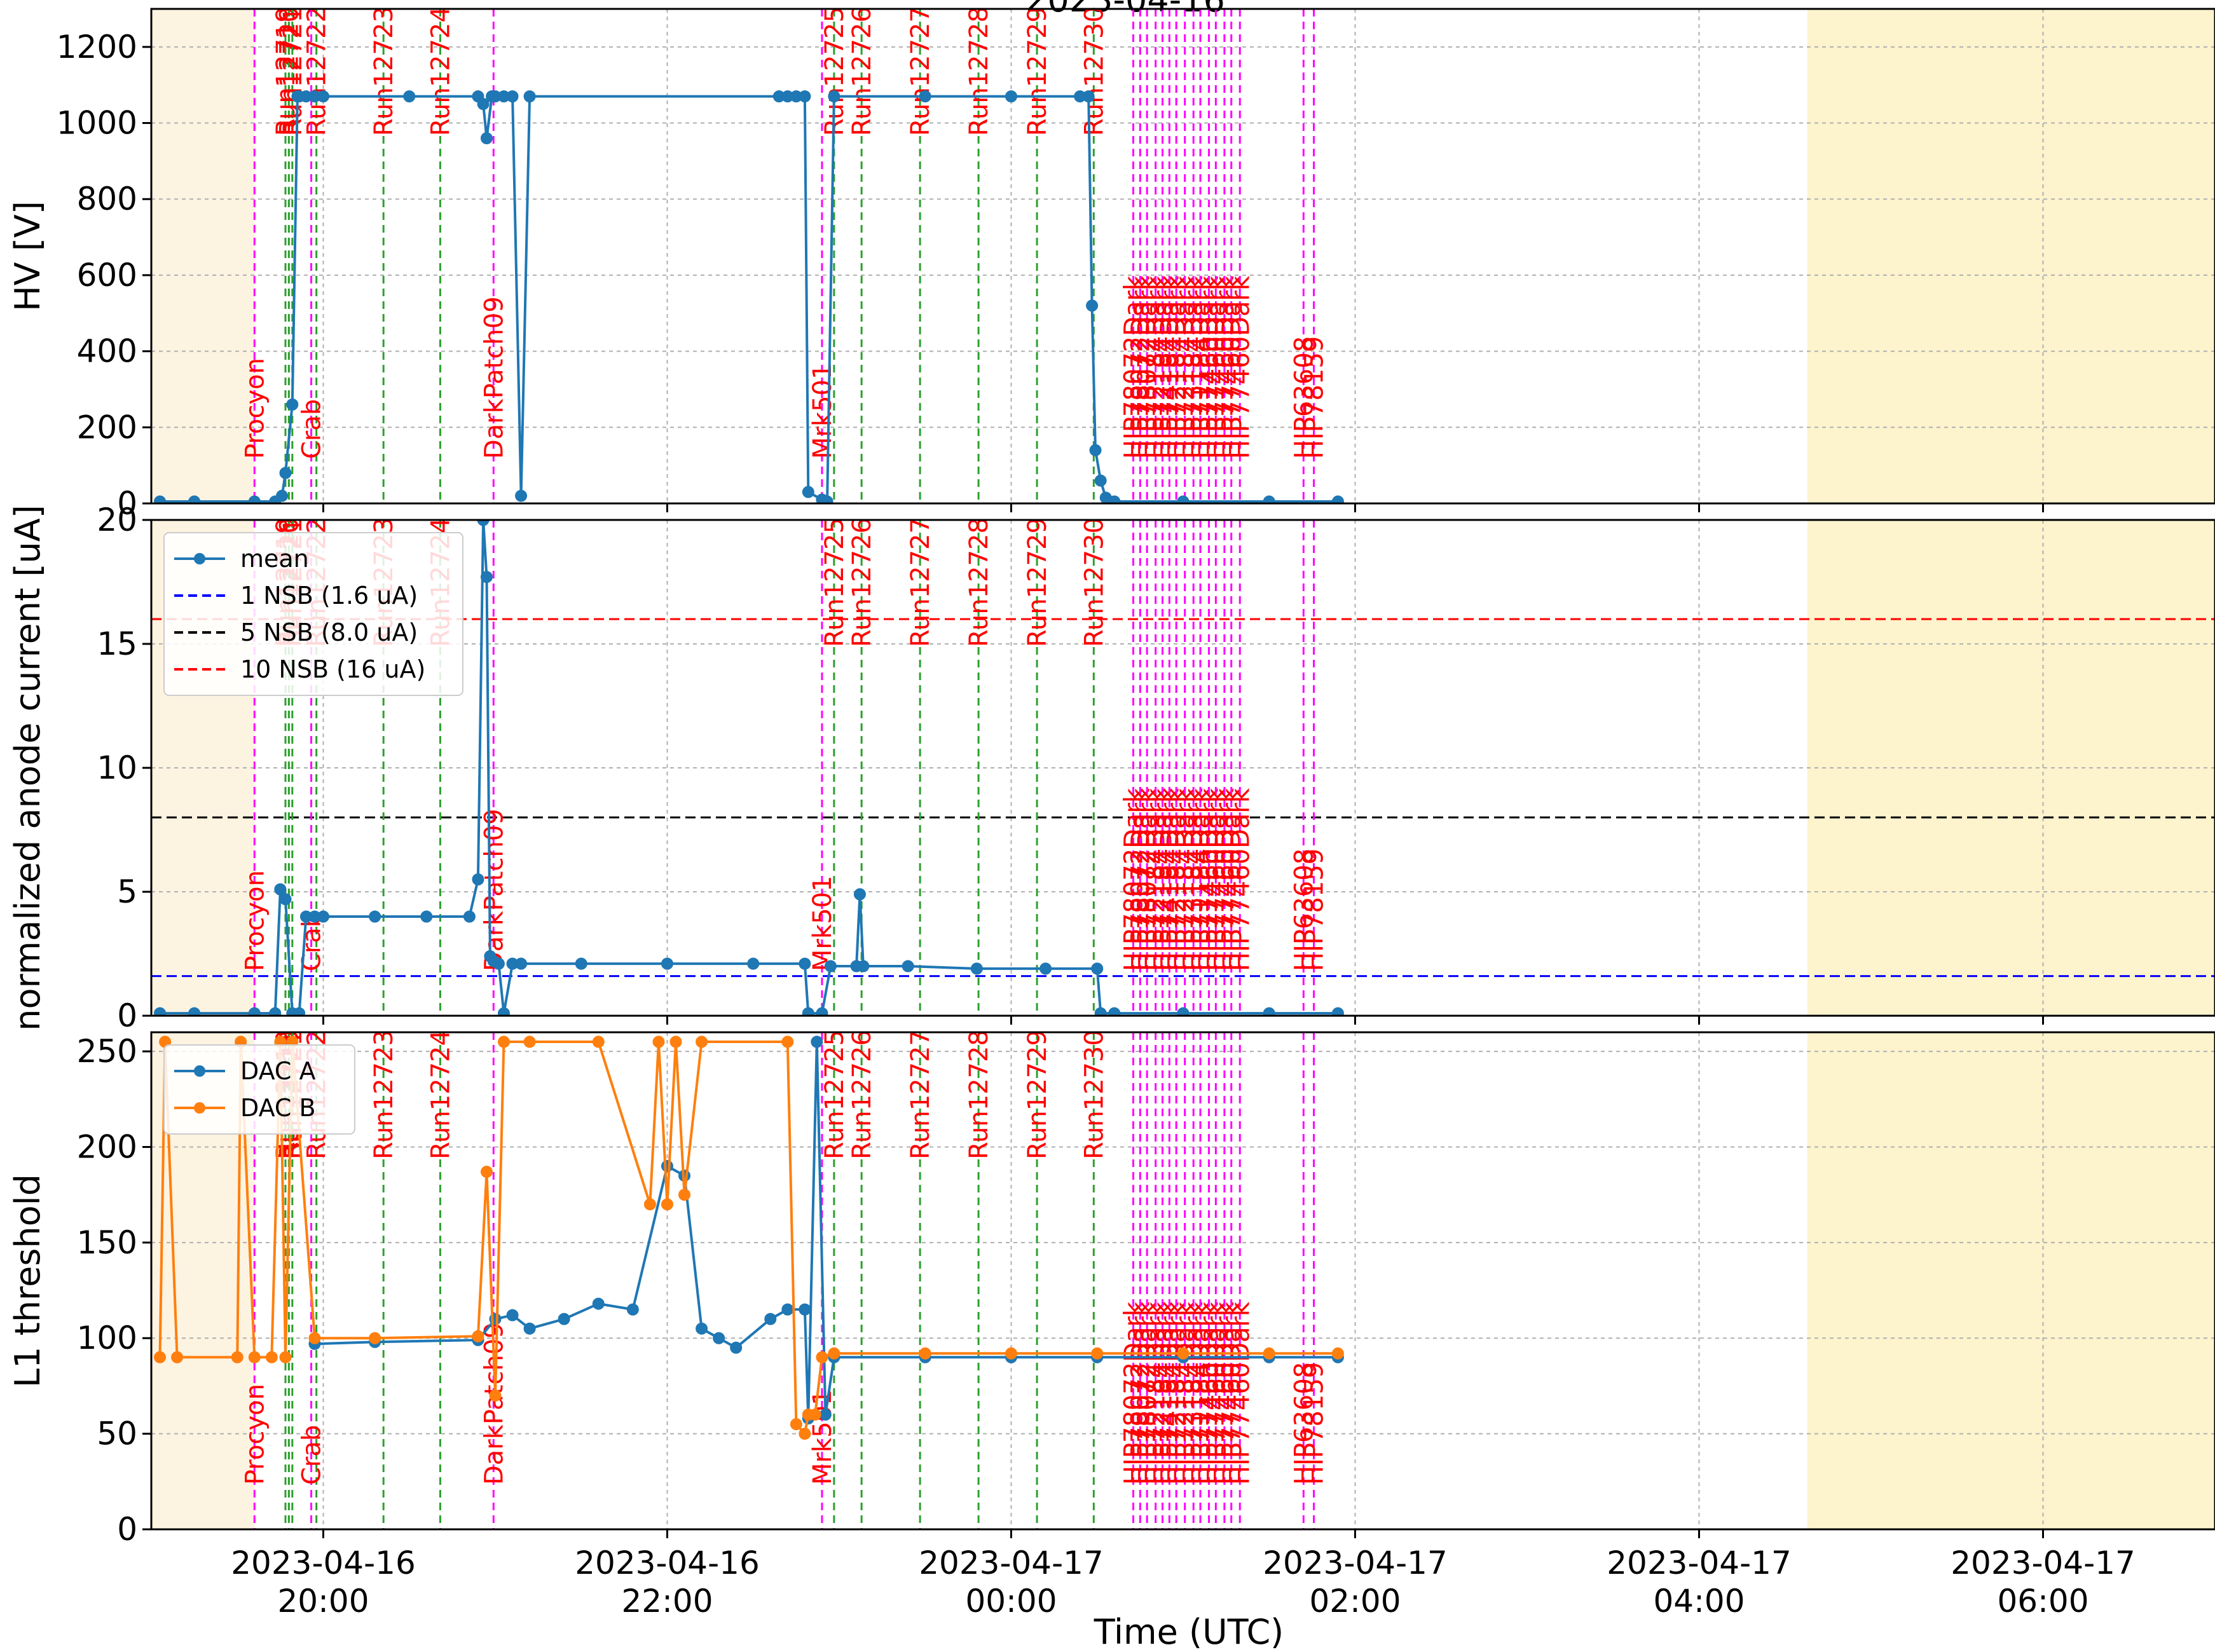 This screenshot has height=1652, width=2215. Describe the element at coordinates (323, 1601) in the screenshot. I see `x-tick-label: 20:00` at that location.